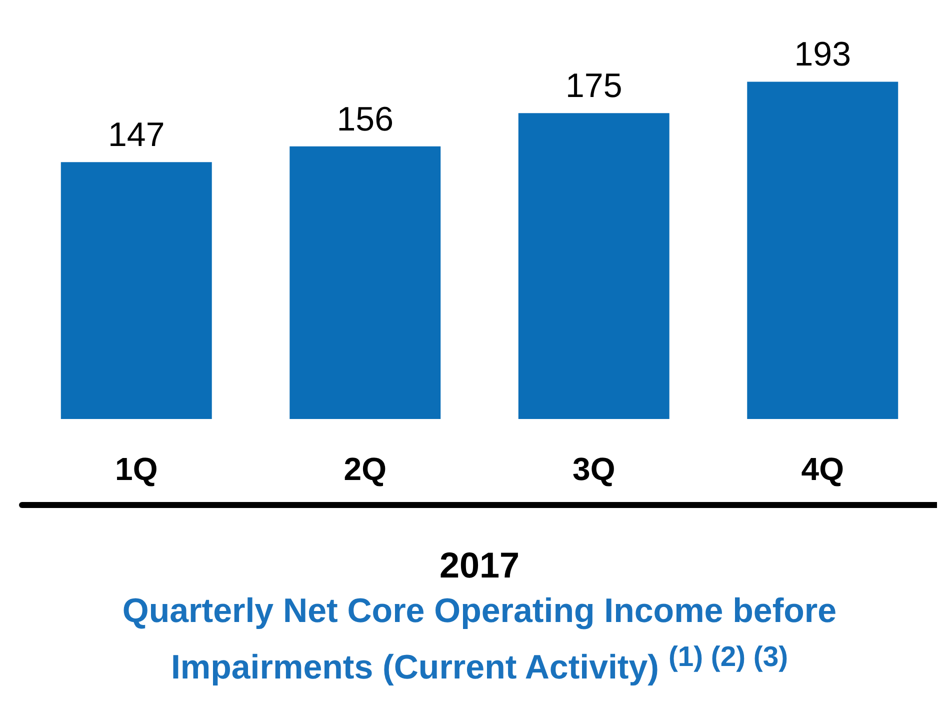 The height and width of the screenshot is (708, 945). Describe the element at coordinates (822, 55) in the screenshot. I see `data-label: 193` at that location.